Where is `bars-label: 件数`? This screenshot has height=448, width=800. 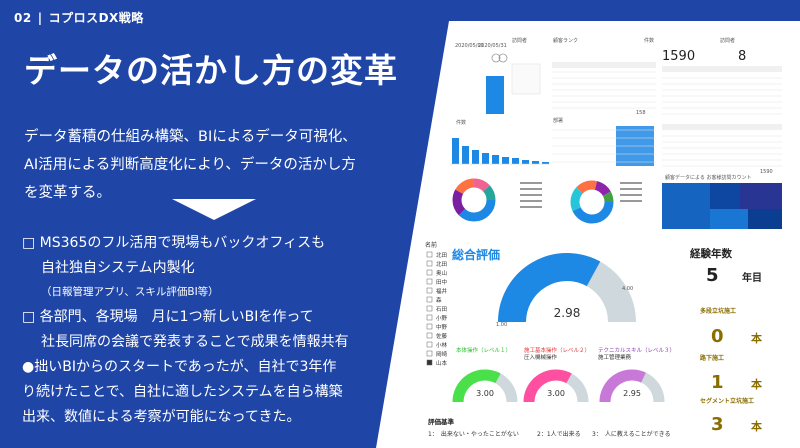 bars-label: 件数 is located at coordinates (461, 122).